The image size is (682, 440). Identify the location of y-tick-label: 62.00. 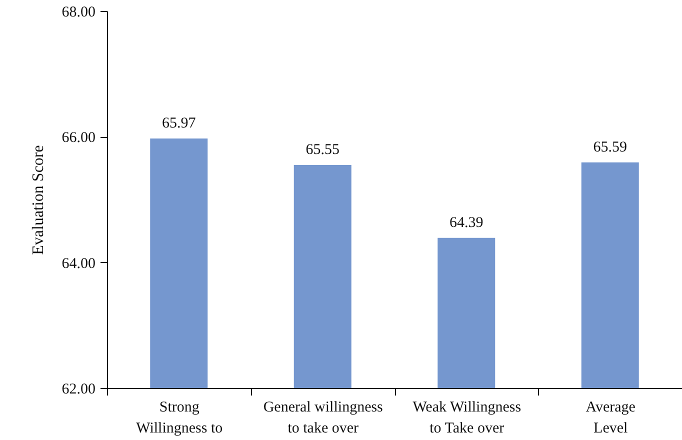
(79, 390).